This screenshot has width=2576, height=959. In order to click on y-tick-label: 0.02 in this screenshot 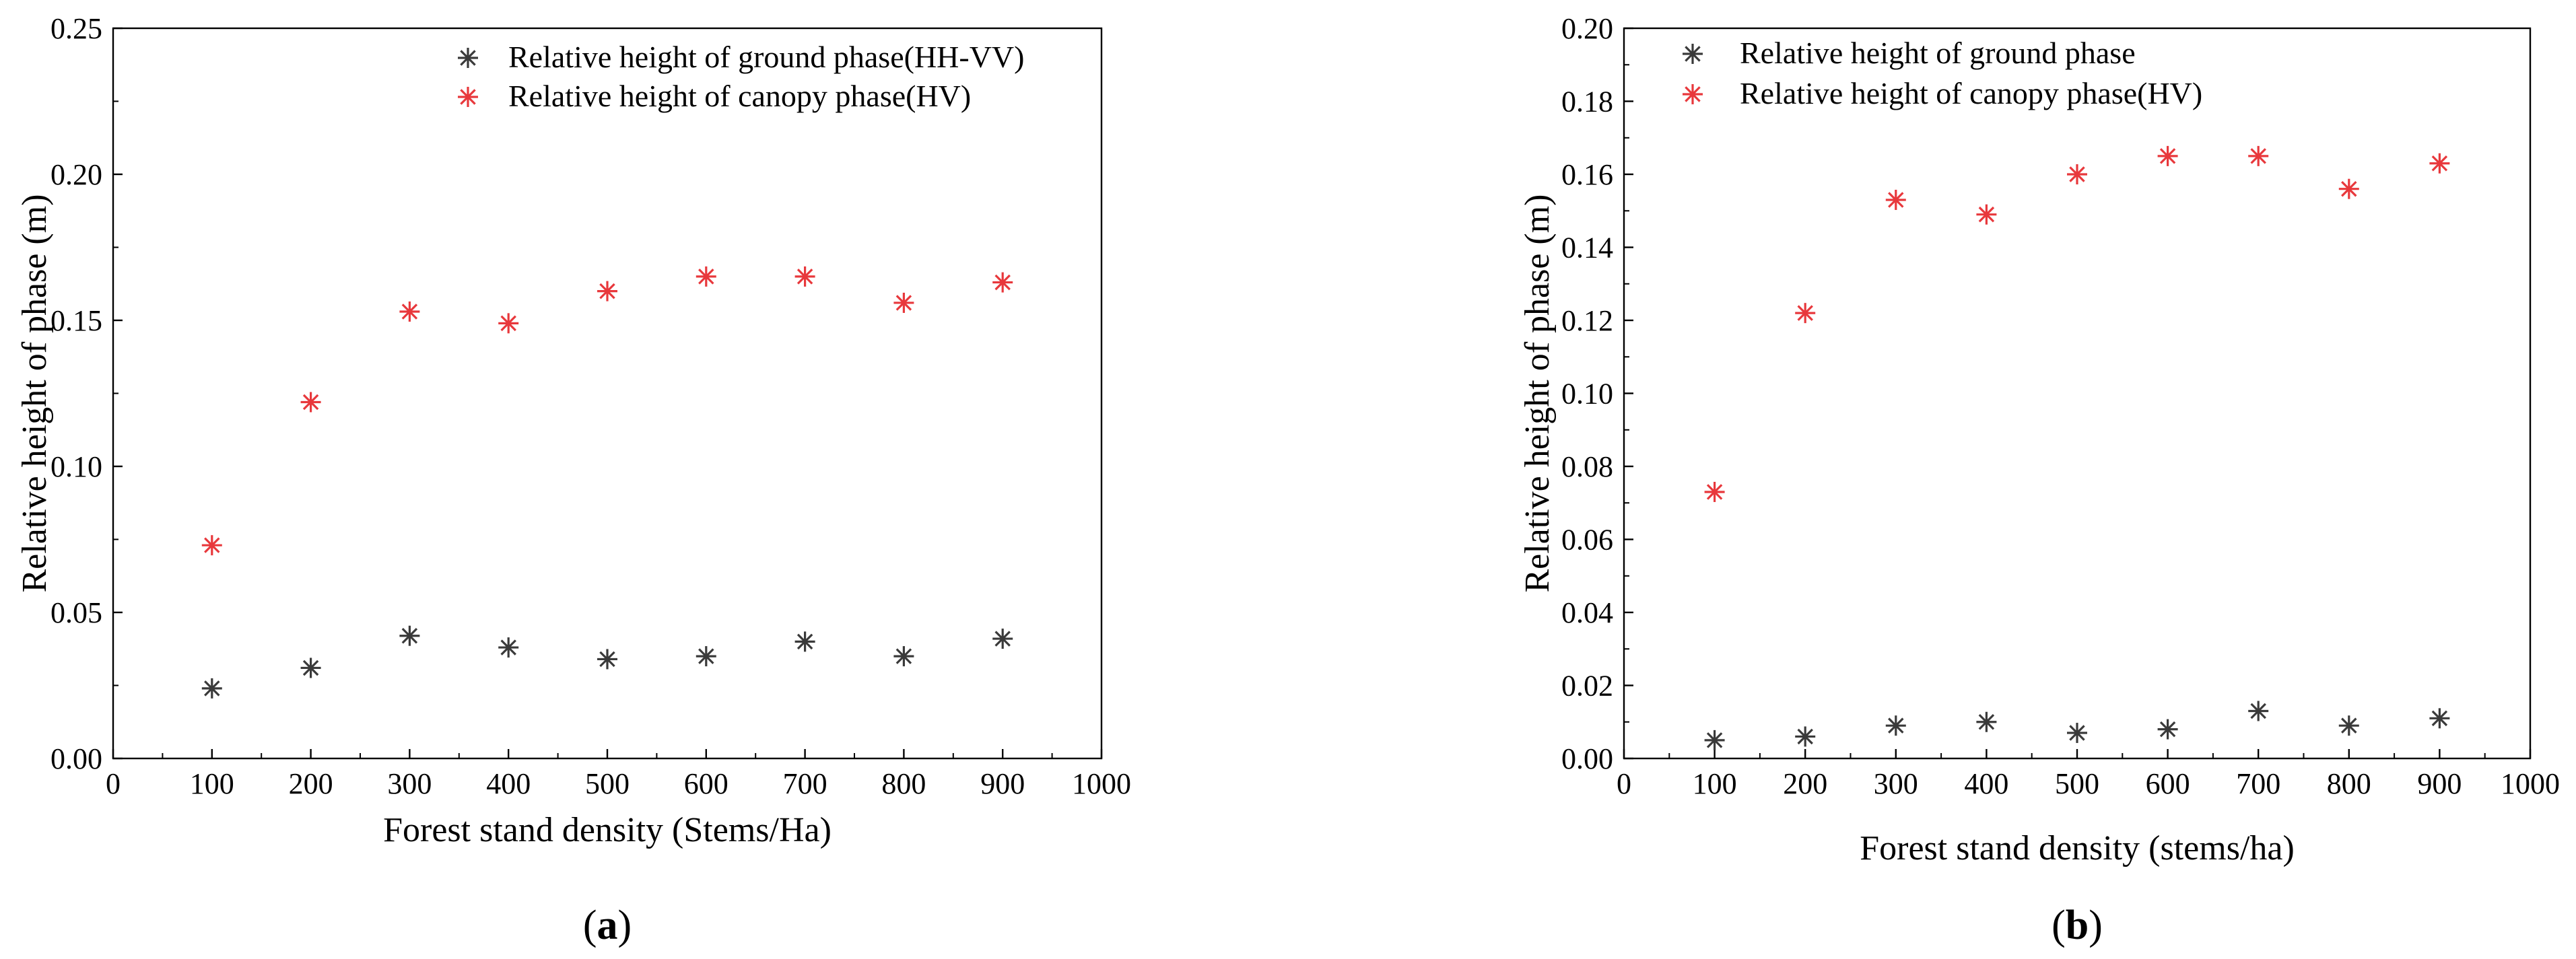, I will do `click(1587, 686)`.